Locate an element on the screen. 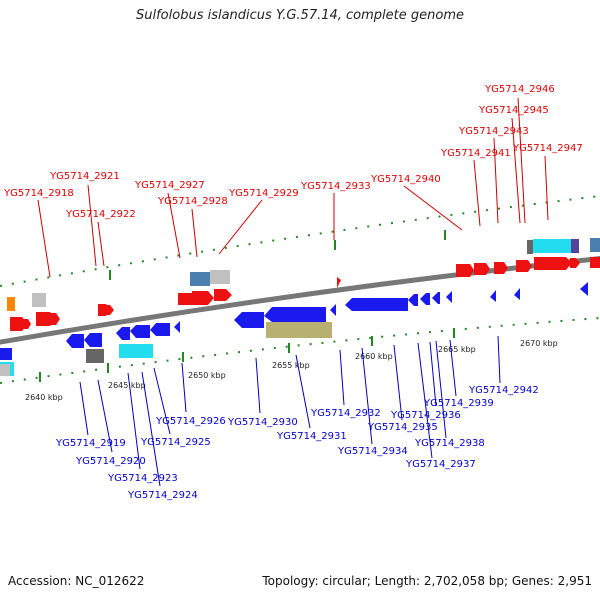  gene-label: YG5714_2935 is located at coordinates (402, 427).